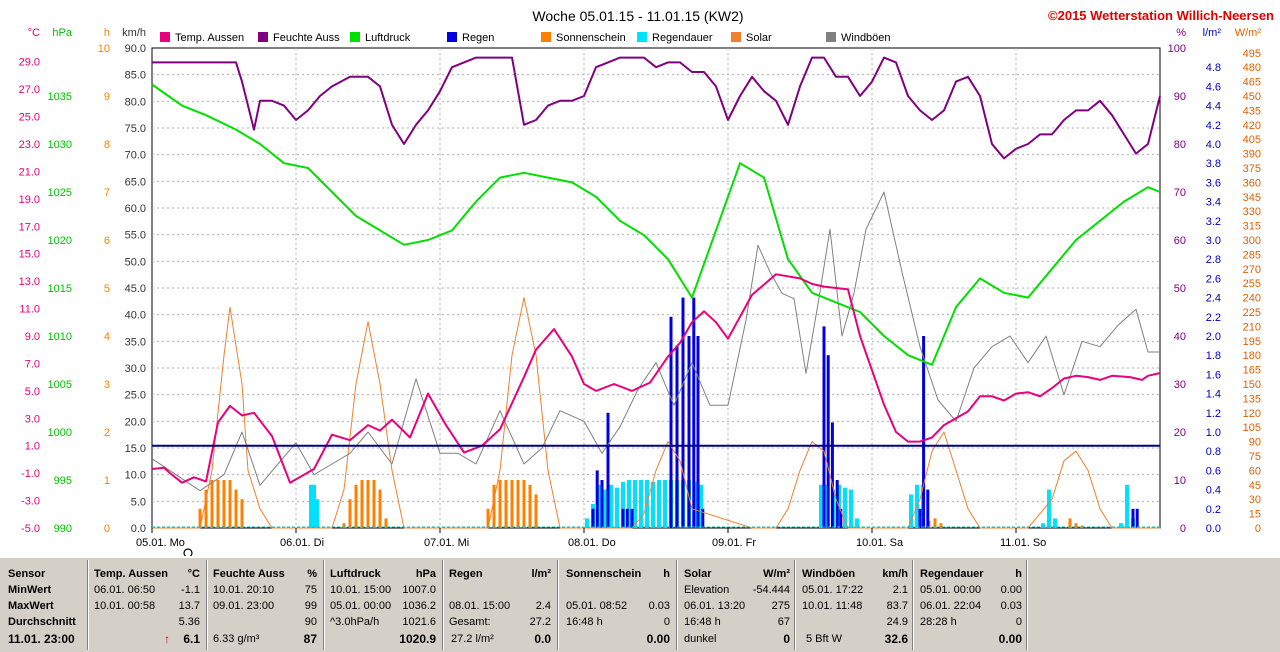 The height and width of the screenshot is (652, 1280). What do you see at coordinates (244, 606) in the screenshot?
I see `humidity-max-time: 09.01. 23:00` at bounding box center [244, 606].